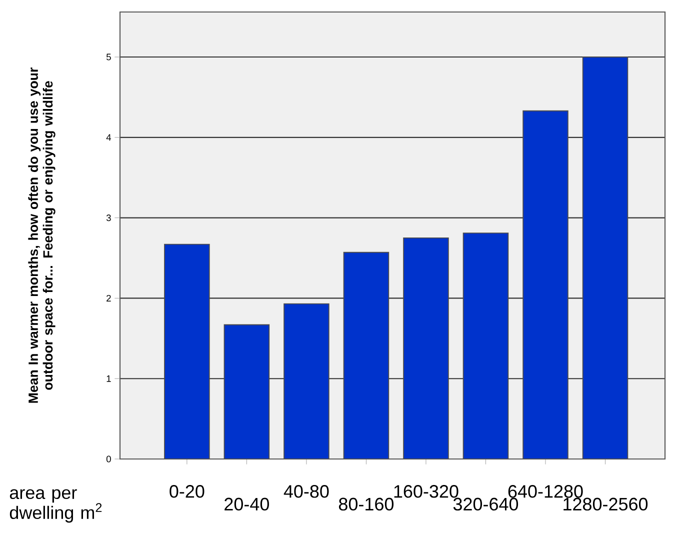 The height and width of the screenshot is (535, 673). I want to click on x-tick-label: 80-160, so click(366, 504).